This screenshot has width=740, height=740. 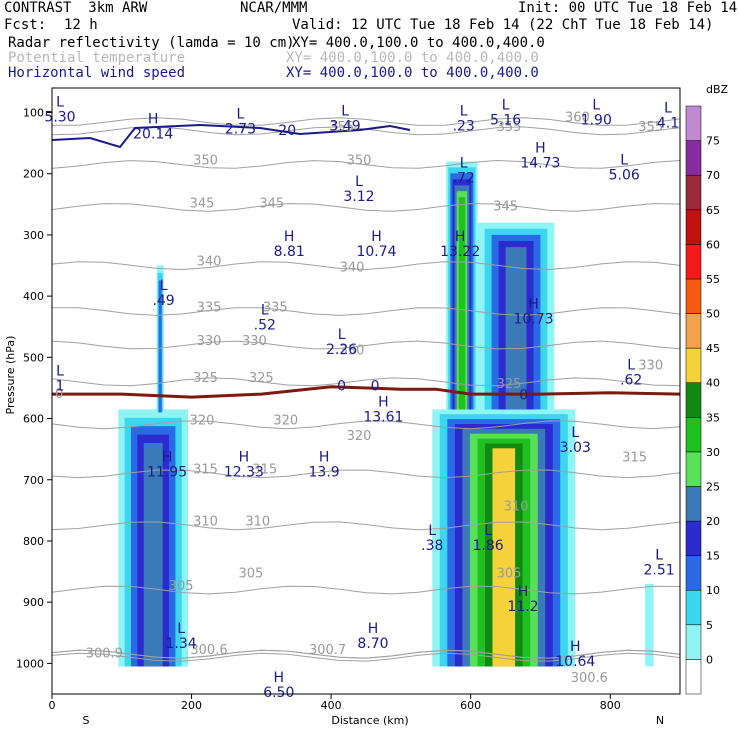 I want to click on y-tick-label: 300, so click(x=33, y=235).